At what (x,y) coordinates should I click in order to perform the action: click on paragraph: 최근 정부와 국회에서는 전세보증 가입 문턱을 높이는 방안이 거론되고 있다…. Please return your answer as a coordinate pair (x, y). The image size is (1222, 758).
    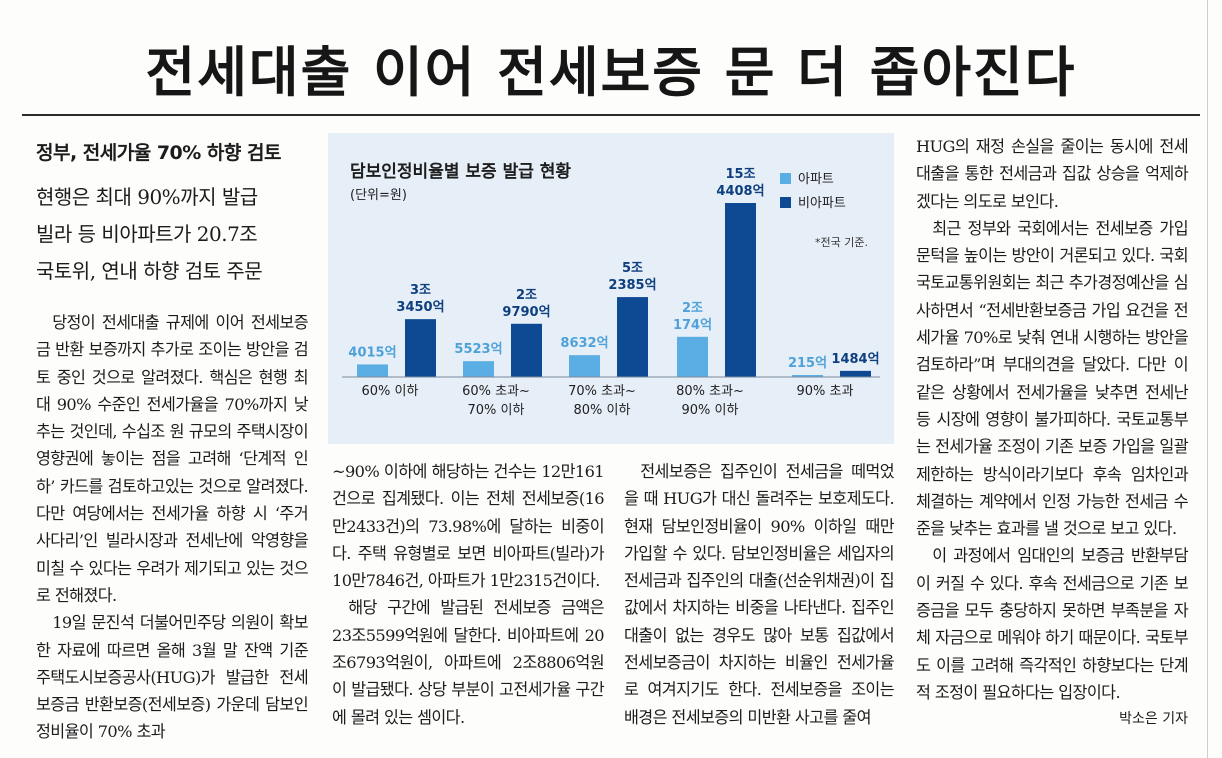
    Looking at the image, I should click on (1052, 378).